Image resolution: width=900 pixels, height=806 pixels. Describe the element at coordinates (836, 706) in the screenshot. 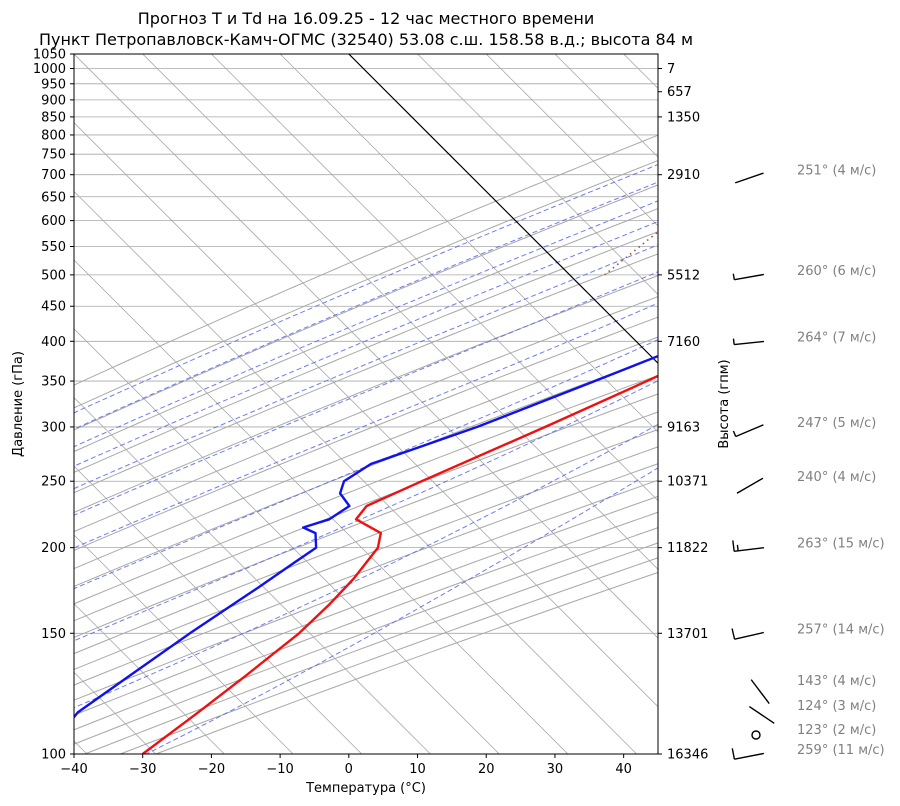

I see `wind-label: 124° (3 м/с)` at that location.